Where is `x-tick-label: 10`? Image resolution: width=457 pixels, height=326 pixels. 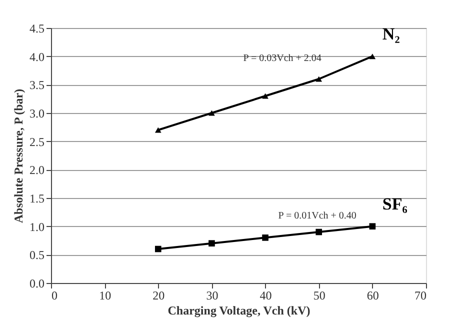 x-tick-label: 10 is located at coordinates (105, 295).